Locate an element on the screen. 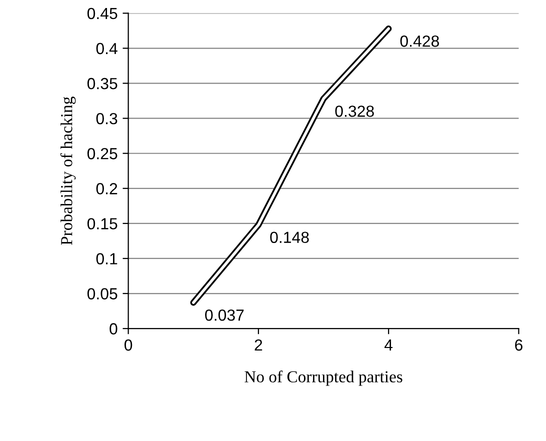 This screenshot has height=441, width=546. data-label: 0.148 is located at coordinates (289, 238).